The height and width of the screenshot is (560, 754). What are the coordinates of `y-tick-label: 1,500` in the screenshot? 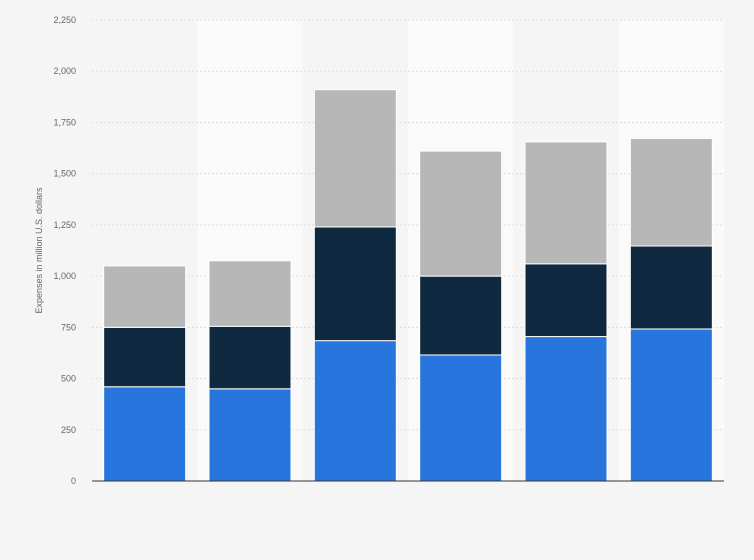 It's located at (64, 174).